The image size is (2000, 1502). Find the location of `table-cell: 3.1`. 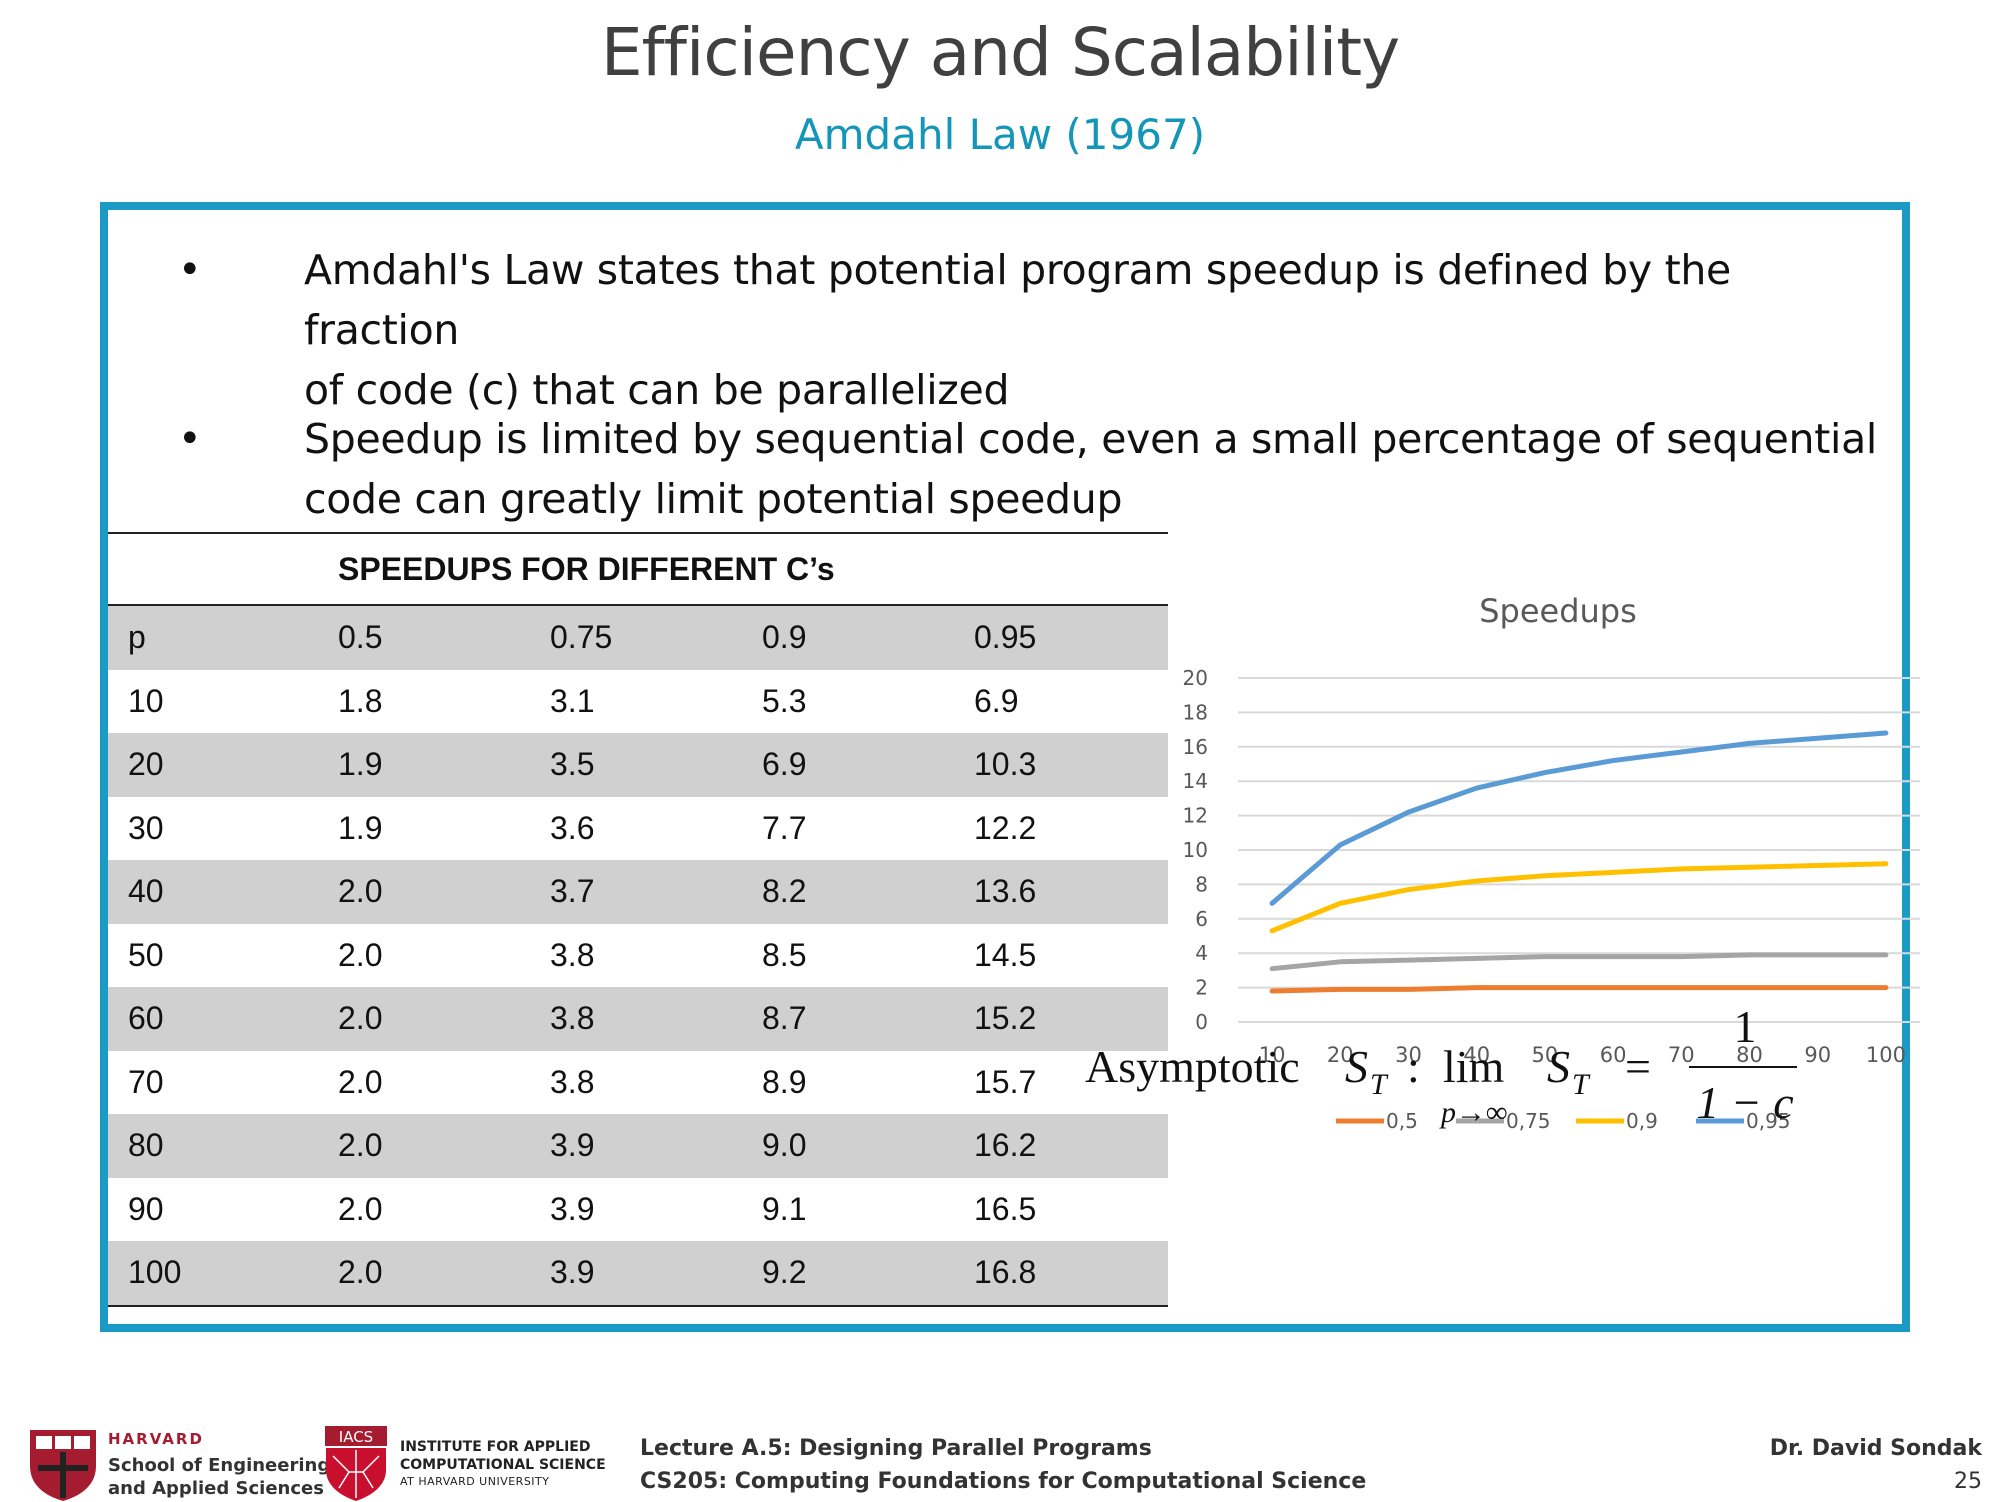

table-cell: 3.1 is located at coordinates (572, 700).